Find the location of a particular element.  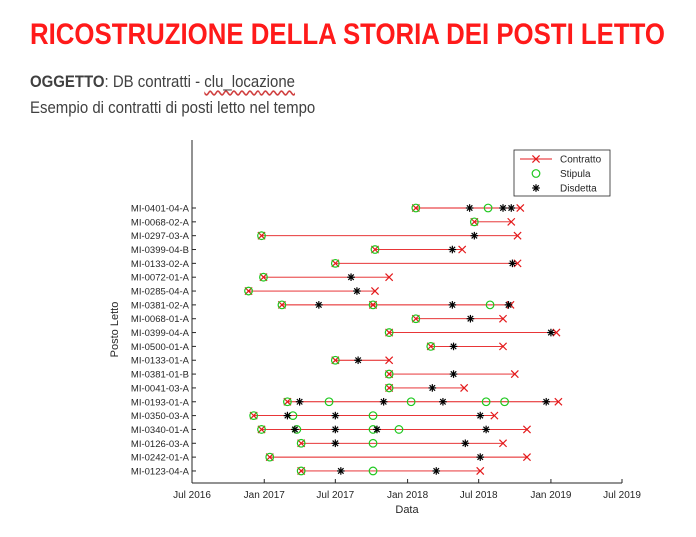

legend-label: Disdetta is located at coordinates (578, 189).